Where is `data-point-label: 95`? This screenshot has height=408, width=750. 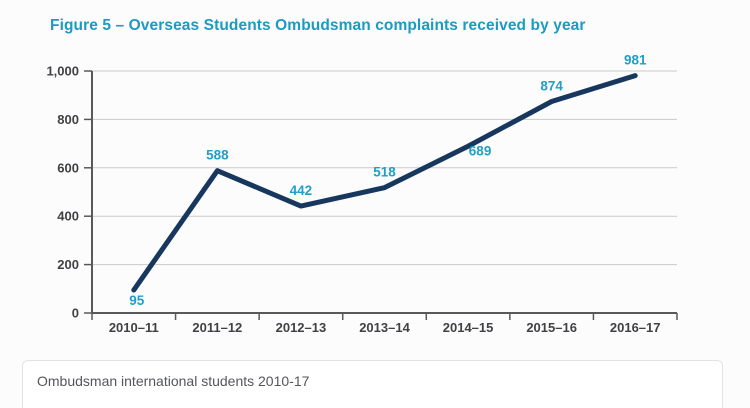
data-point-label: 95 is located at coordinates (137, 300).